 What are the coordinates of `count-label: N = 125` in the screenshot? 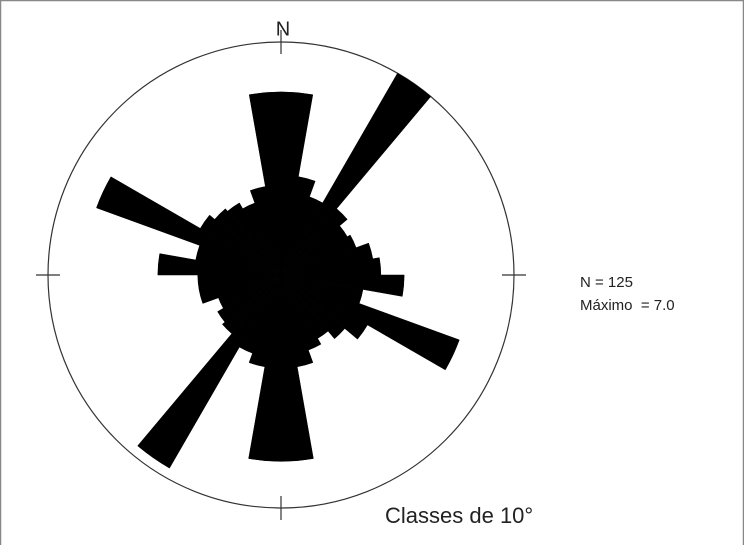 It's located at (606, 282).